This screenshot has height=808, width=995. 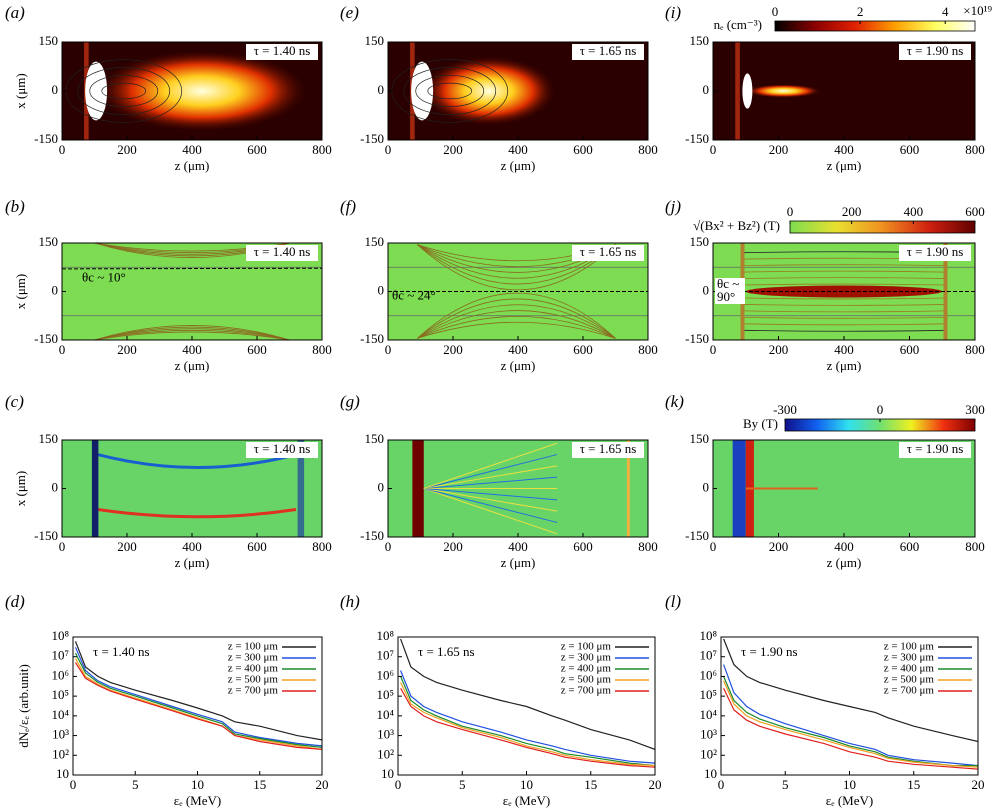 I want to click on field-ray, so click(x=490, y=511).